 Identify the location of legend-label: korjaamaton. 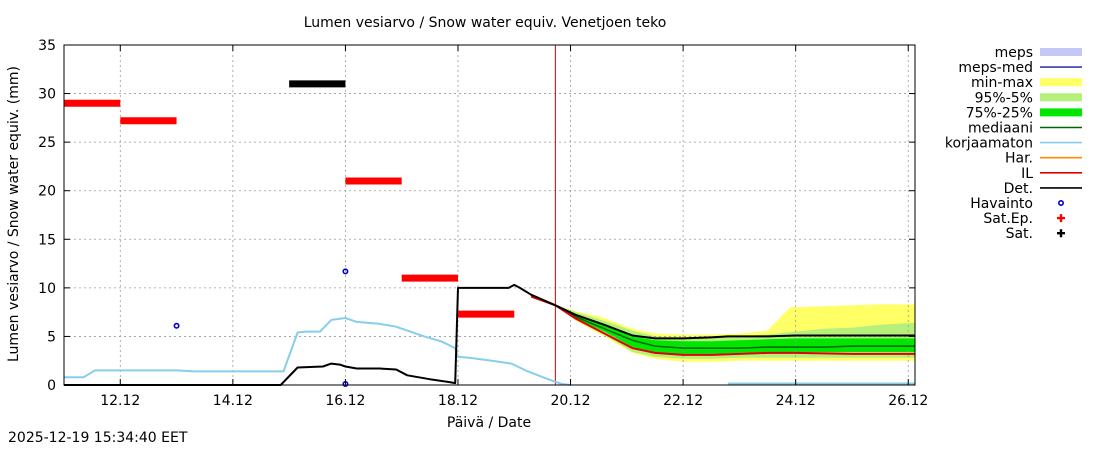
(989, 144).